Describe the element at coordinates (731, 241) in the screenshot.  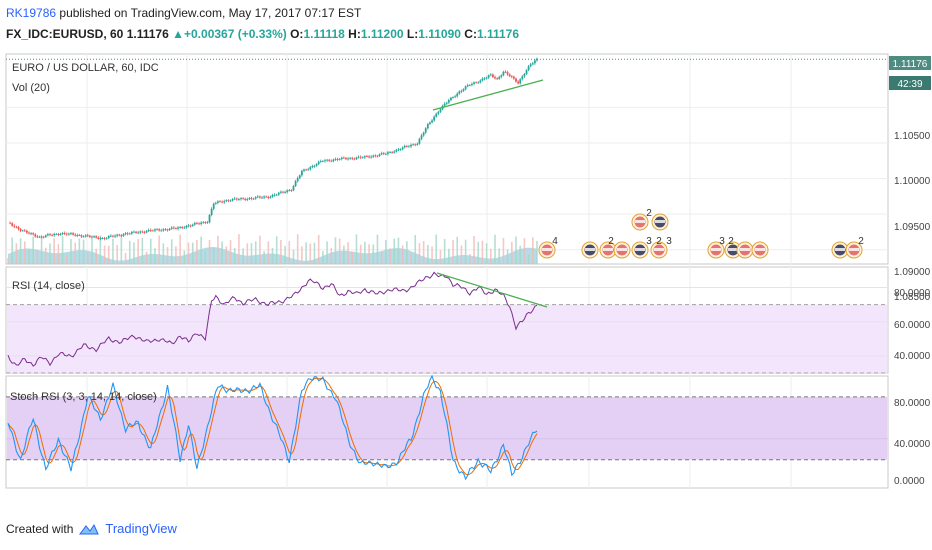
I see `event-count-label: 2` at that location.